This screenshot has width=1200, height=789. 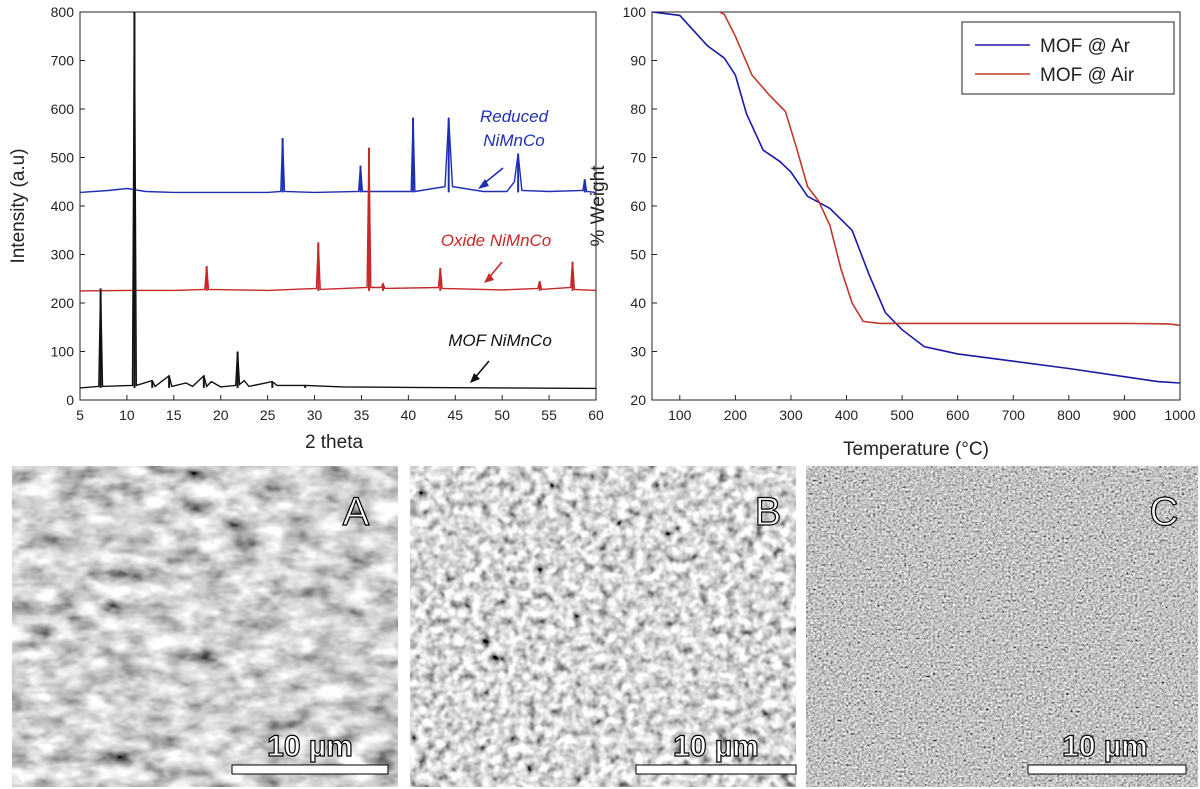 I want to click on tga-y-tick-label: 30, so click(x=638, y=352).